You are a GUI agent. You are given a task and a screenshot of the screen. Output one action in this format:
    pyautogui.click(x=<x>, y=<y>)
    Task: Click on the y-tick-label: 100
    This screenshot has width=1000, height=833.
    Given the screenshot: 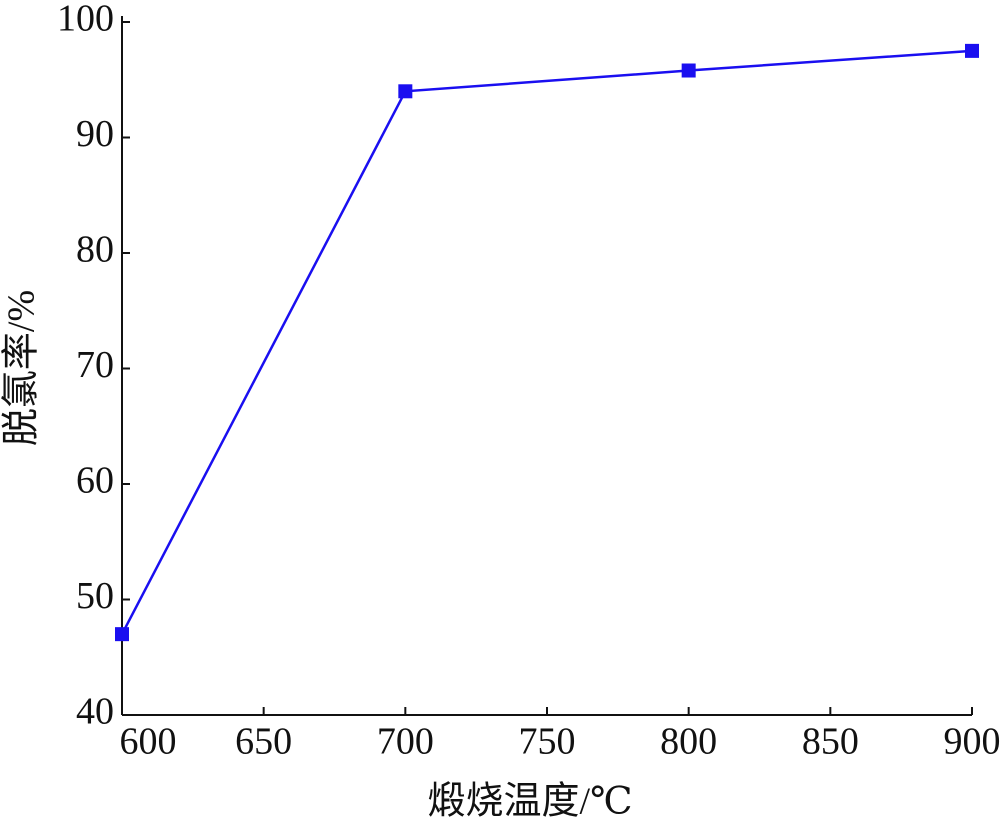 What is the action you would take?
    pyautogui.click(x=85, y=20)
    